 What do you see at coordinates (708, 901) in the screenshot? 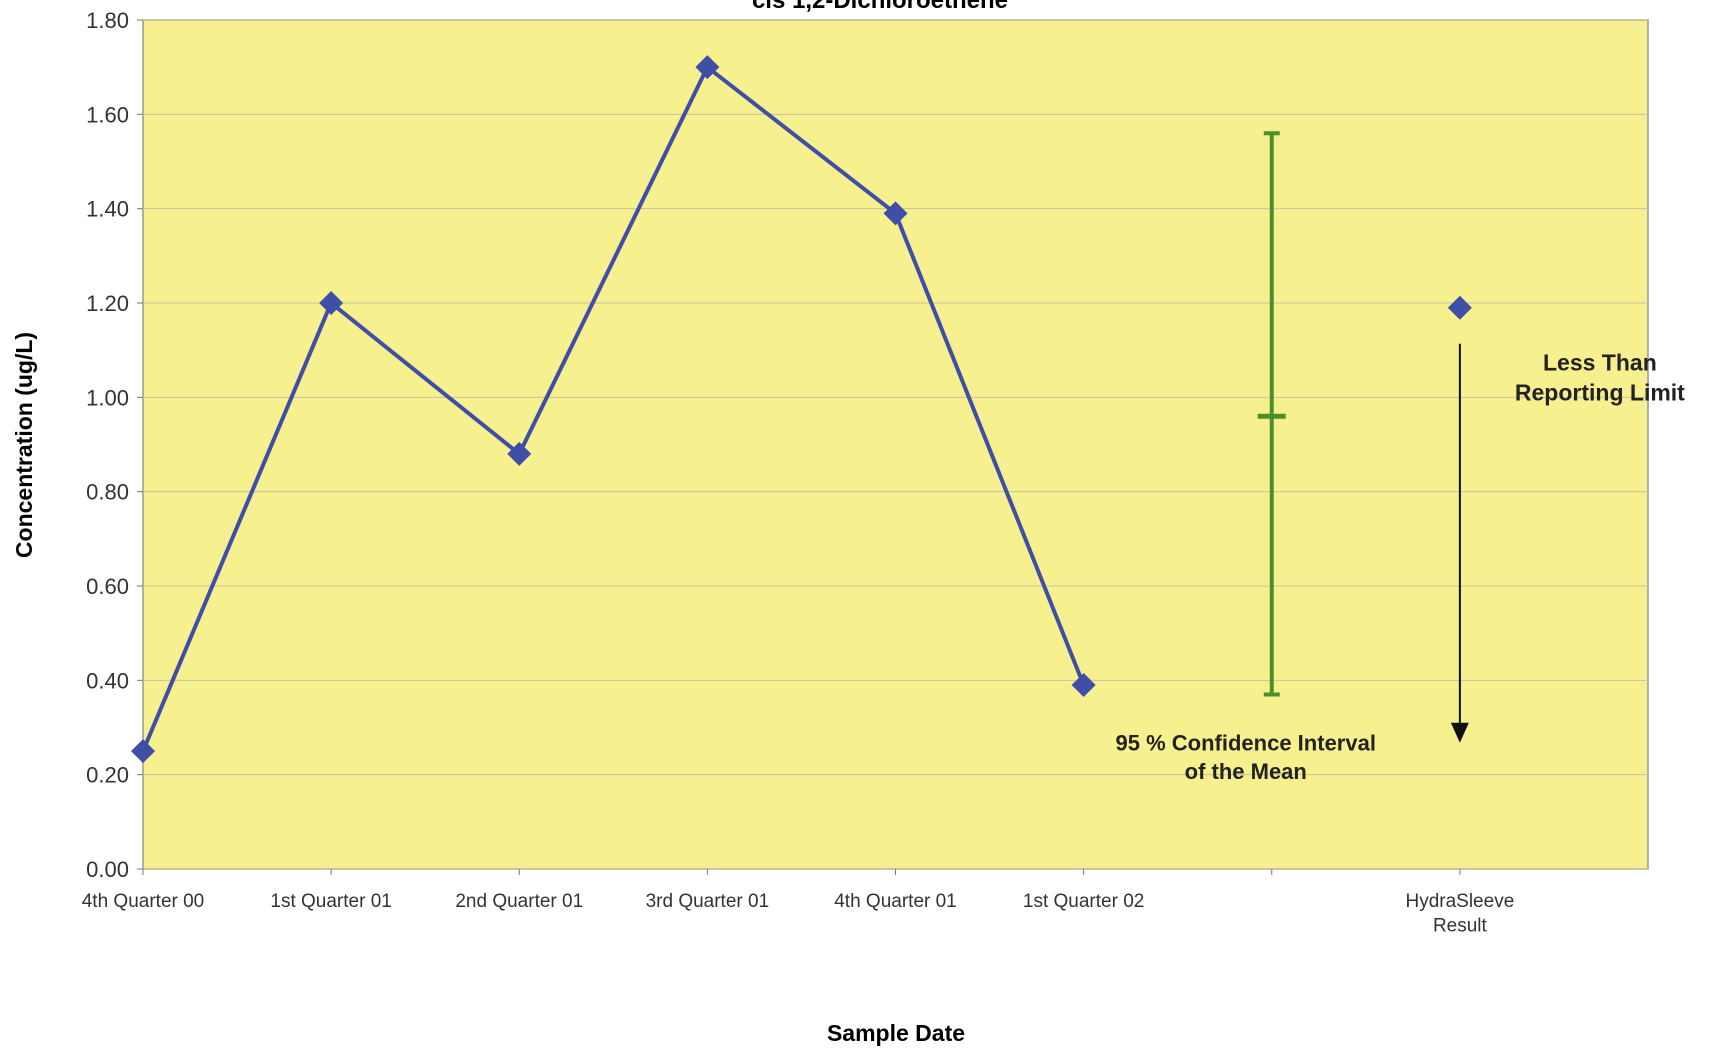
I see `x-tick-label: 3rd Quarter 01` at bounding box center [708, 901].